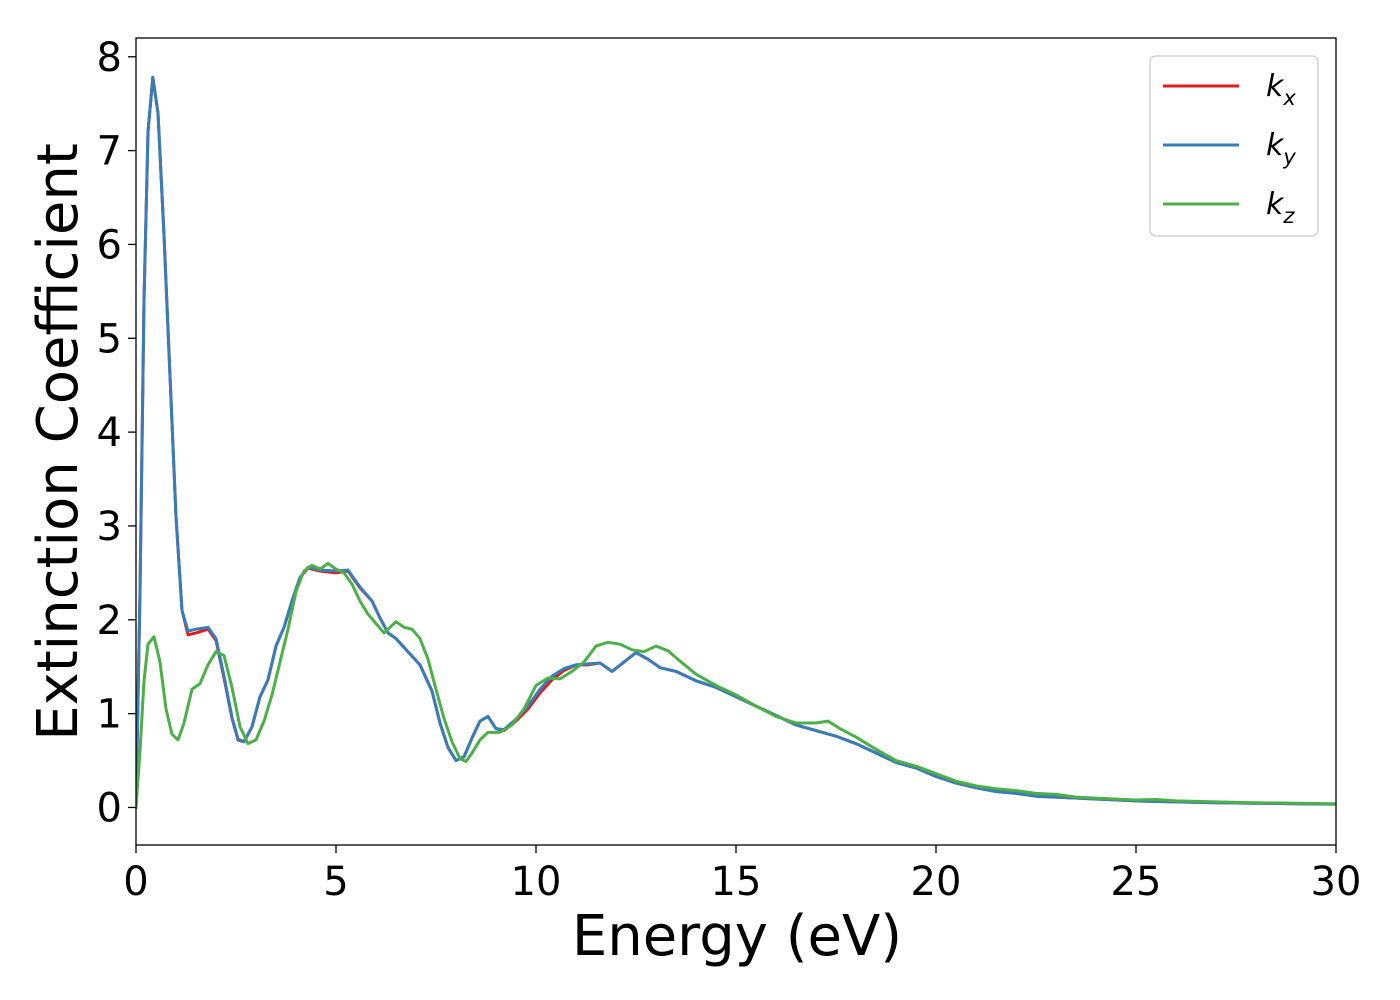 The image size is (1400, 1000). I want to click on y-tick-label: 8, so click(109, 58).